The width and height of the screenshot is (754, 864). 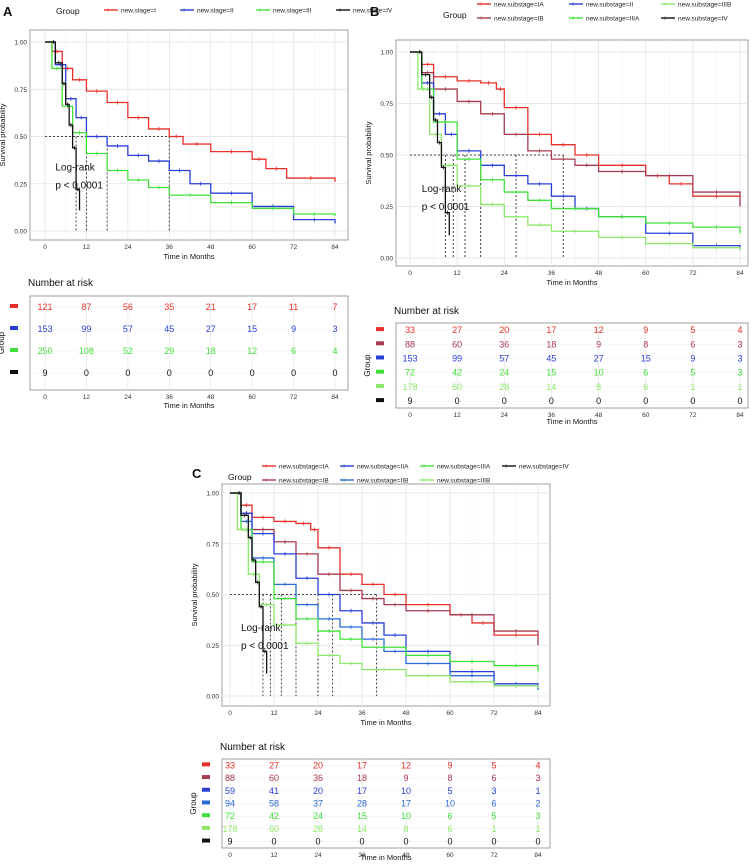 I want to click on risk-cell: 58, so click(x=274, y=803).